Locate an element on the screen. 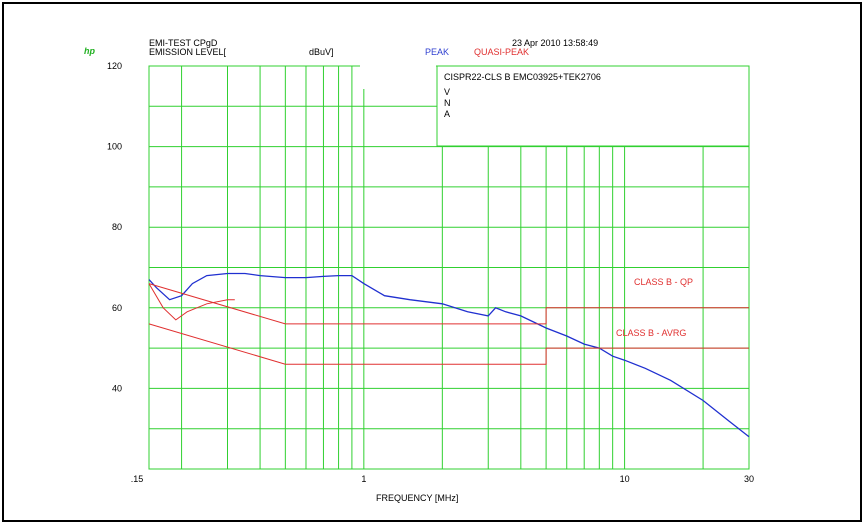  timestamp: 23 Apr 2010 13:58:49 is located at coordinates (555, 43).